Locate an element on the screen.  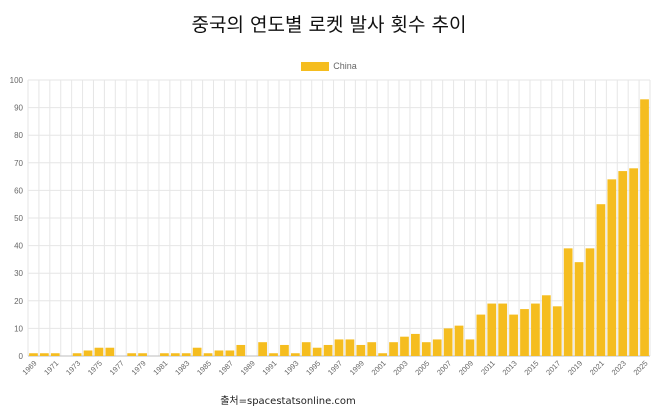
bar-1973 is located at coordinates (77, 354).